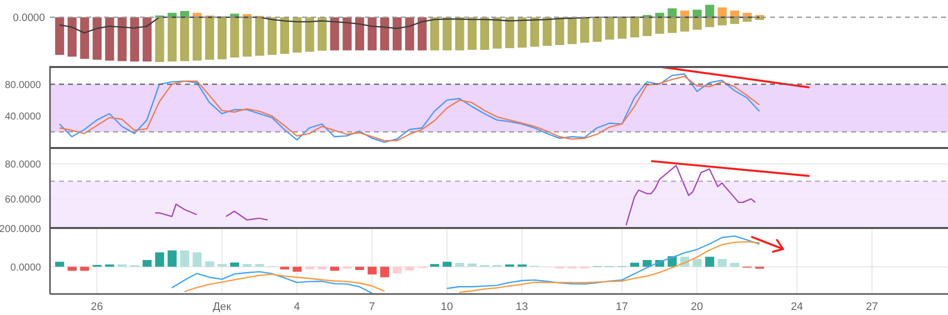  What do you see at coordinates (23, 117) in the screenshot?
I see `y-tick-label: 40.0000` at bounding box center [23, 117].